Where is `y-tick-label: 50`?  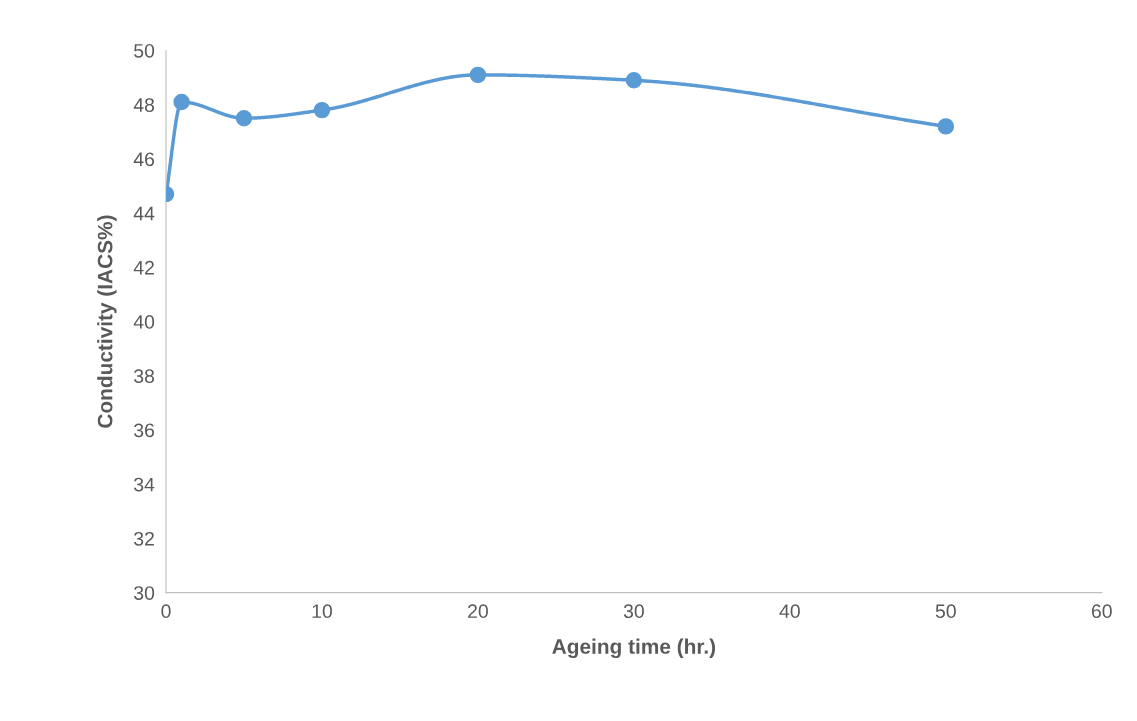
y-tick-label: 50 is located at coordinates (144, 50).